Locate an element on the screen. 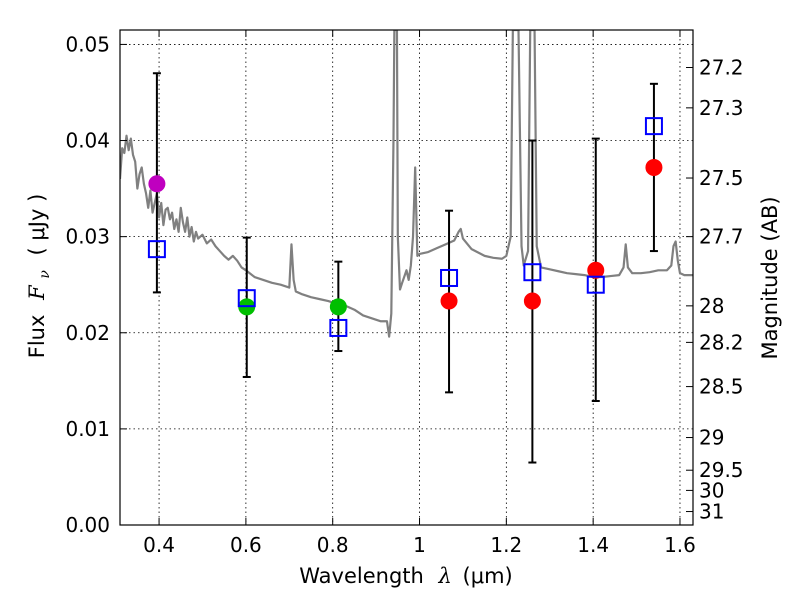 The image size is (800, 600). magnitude-tick-label: 27.7 is located at coordinates (721, 237).